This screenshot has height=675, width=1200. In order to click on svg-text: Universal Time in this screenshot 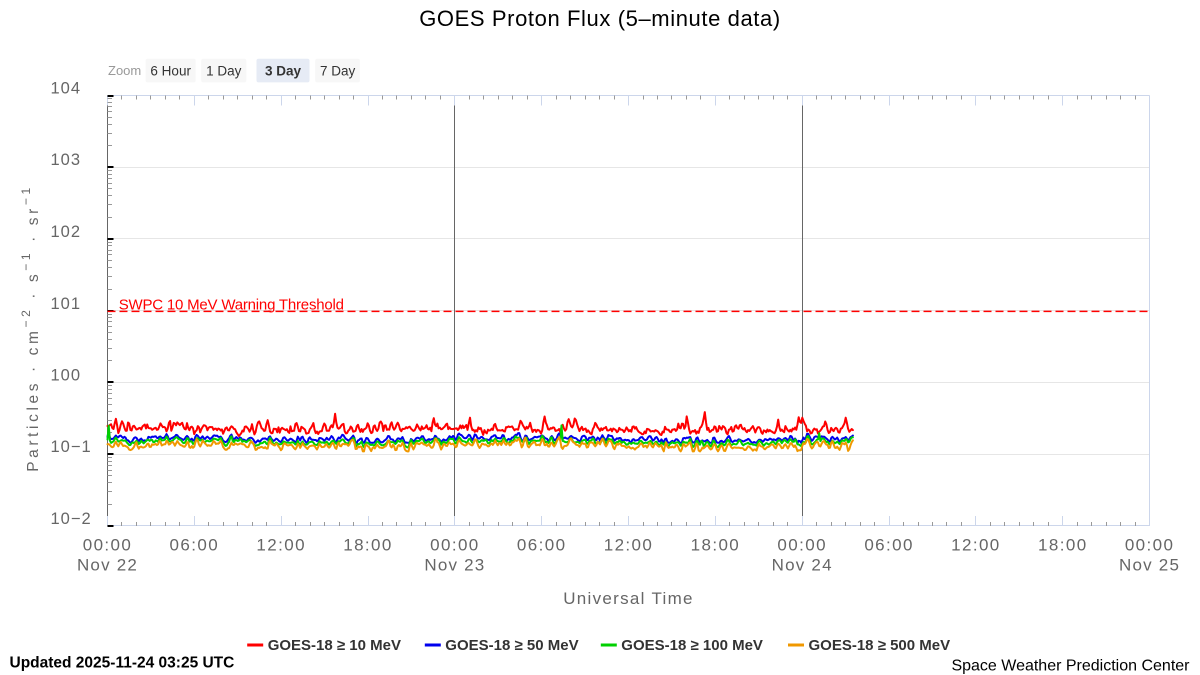, I will do `click(628, 598)`.